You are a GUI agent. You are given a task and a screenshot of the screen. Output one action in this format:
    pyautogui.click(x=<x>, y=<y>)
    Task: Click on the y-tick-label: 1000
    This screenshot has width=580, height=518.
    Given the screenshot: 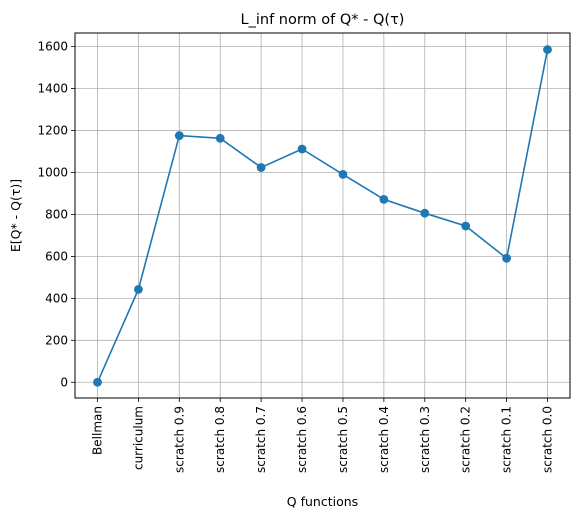 What is the action you would take?
    pyautogui.click(x=52, y=172)
    